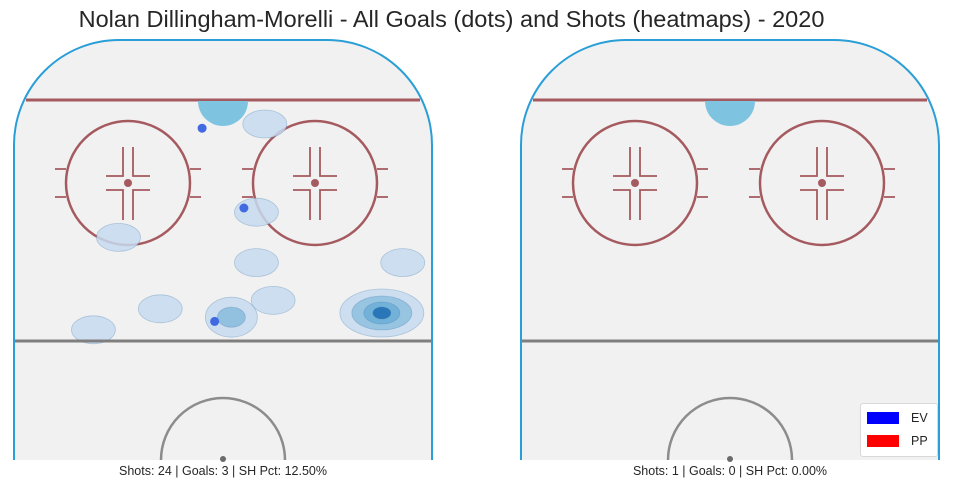 The height and width of the screenshot is (493, 953). I want to click on faceoff-circle-left, so click(635, 183).